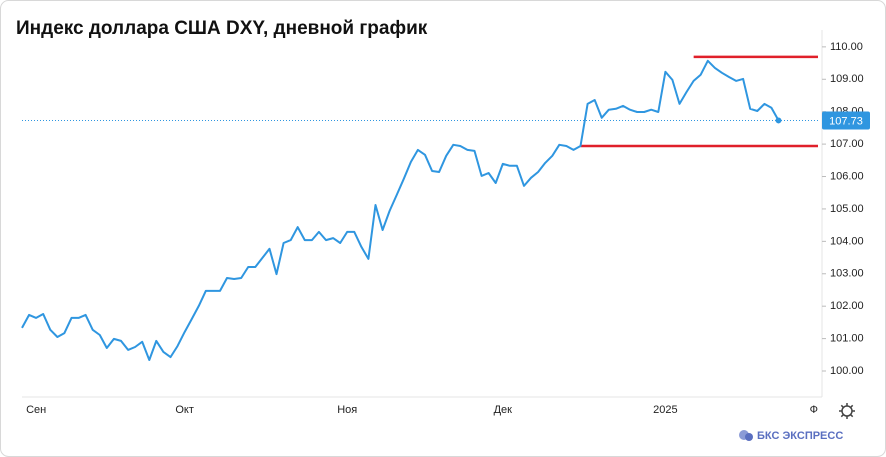 The height and width of the screenshot is (457, 886). What do you see at coordinates (814, 410) in the screenshot?
I see `x-tick-label: Ф` at bounding box center [814, 410].